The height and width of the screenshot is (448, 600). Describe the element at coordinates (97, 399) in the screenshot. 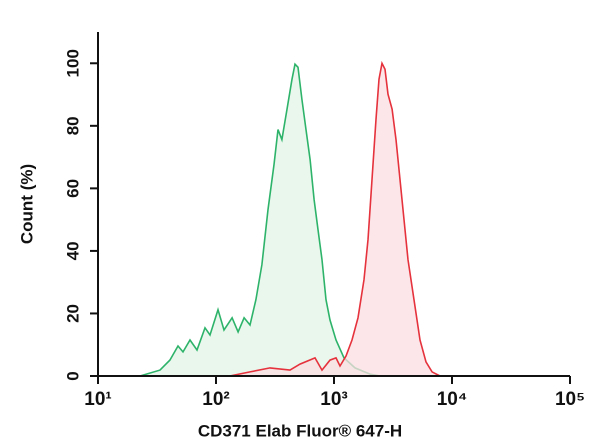

I see `x-tick-label: 10¹` at that location.